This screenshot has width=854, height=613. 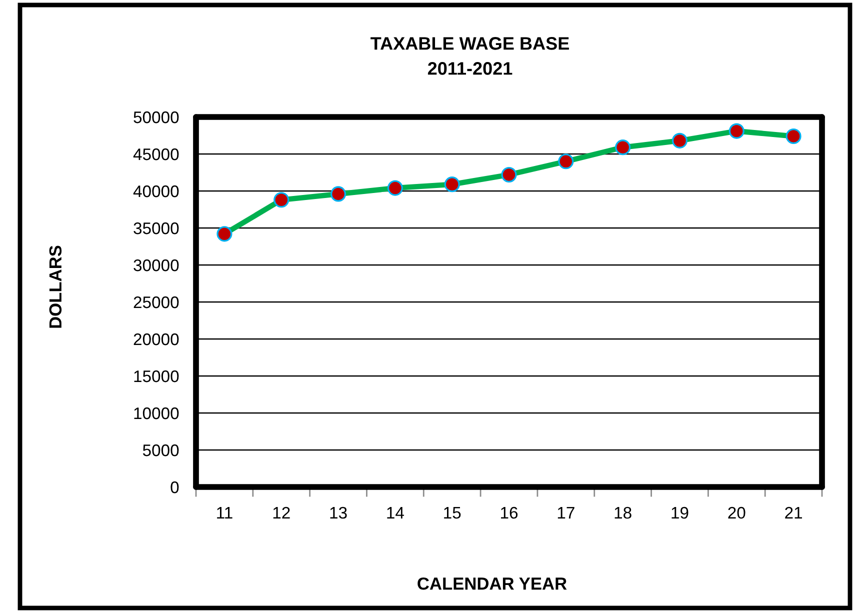 I want to click on y-tick-label: 5000, so click(x=160, y=450).